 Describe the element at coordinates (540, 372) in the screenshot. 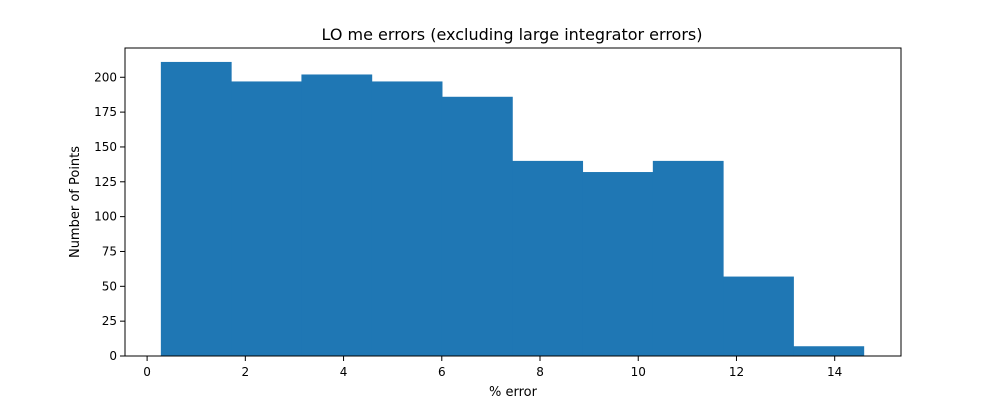

I see `x-tick-label: 8` at that location.